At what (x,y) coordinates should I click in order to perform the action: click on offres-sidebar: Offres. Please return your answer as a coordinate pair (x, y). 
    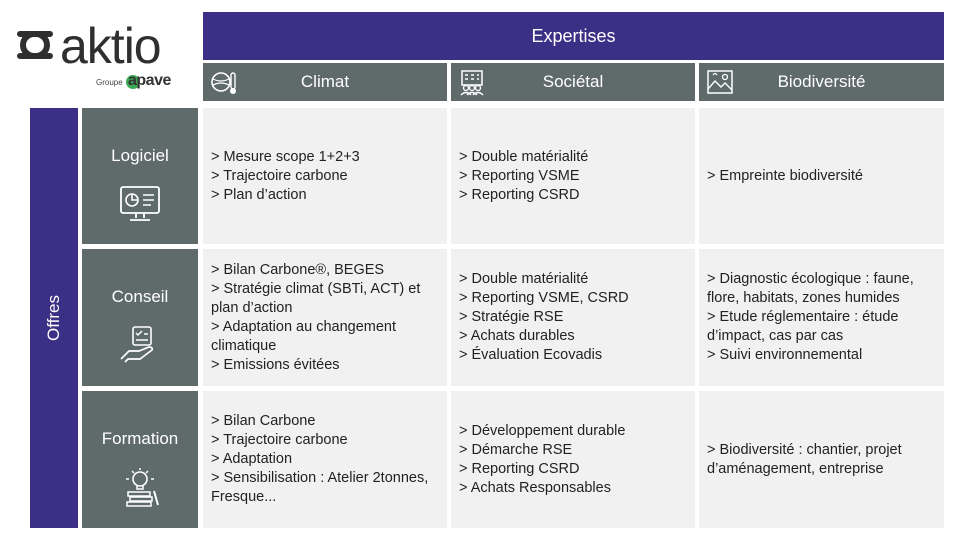
    Looking at the image, I should click on (54, 318).